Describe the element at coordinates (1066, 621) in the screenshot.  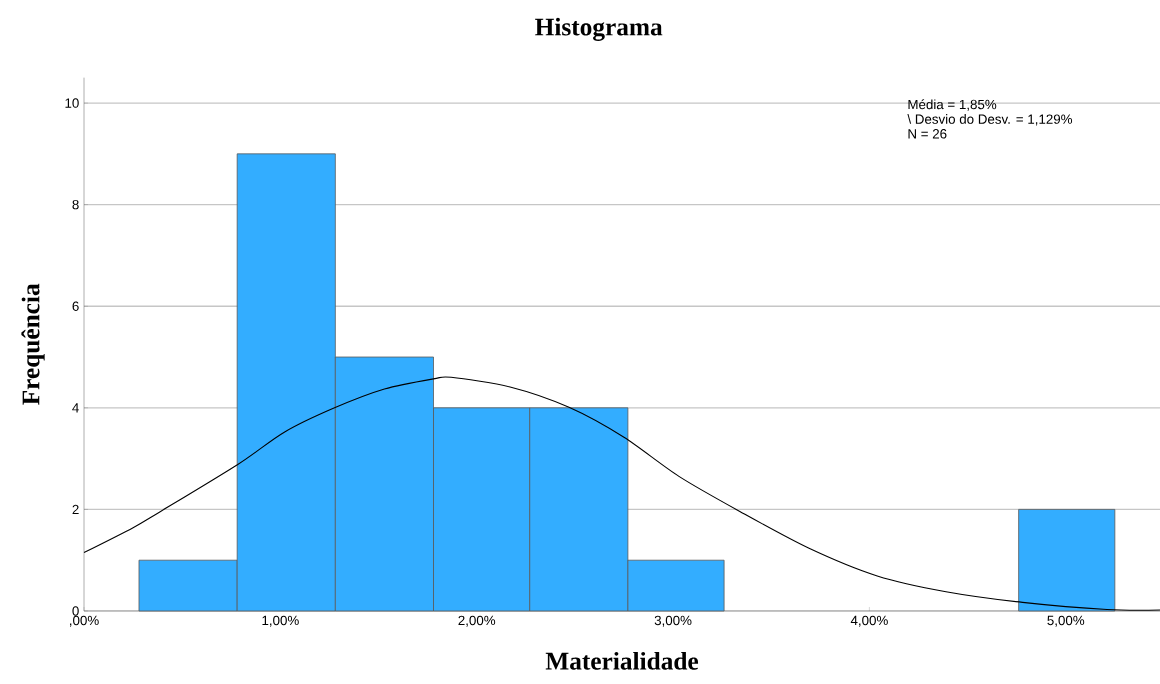
I see `x-tick-label: 5,00%` at that location.